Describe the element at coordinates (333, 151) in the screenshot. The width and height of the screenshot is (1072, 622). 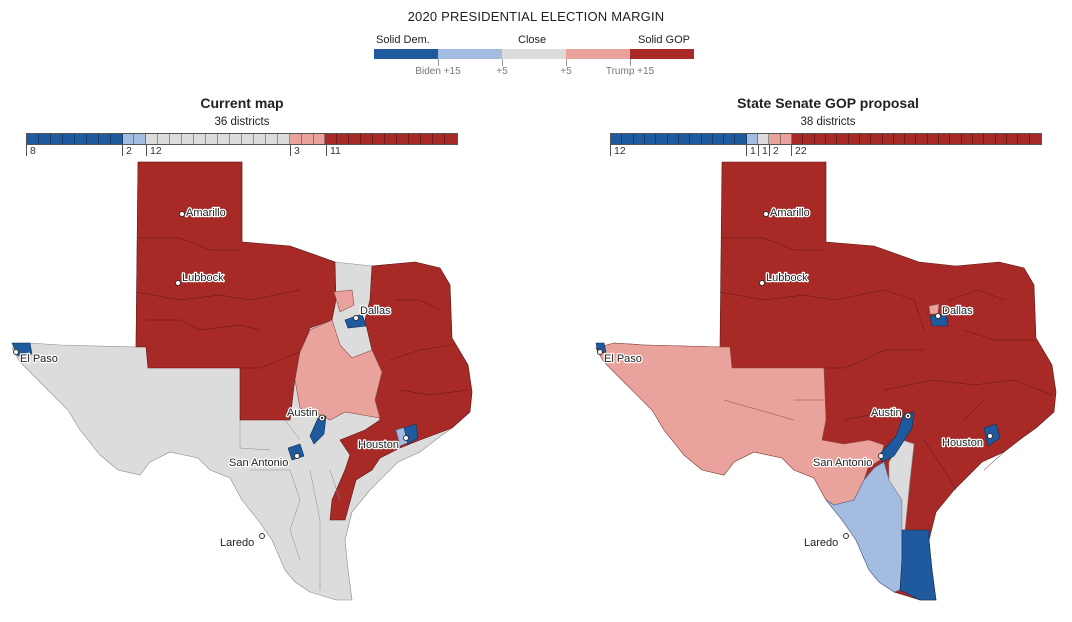
I see `seat-count-solid-gop: 11` at that location.